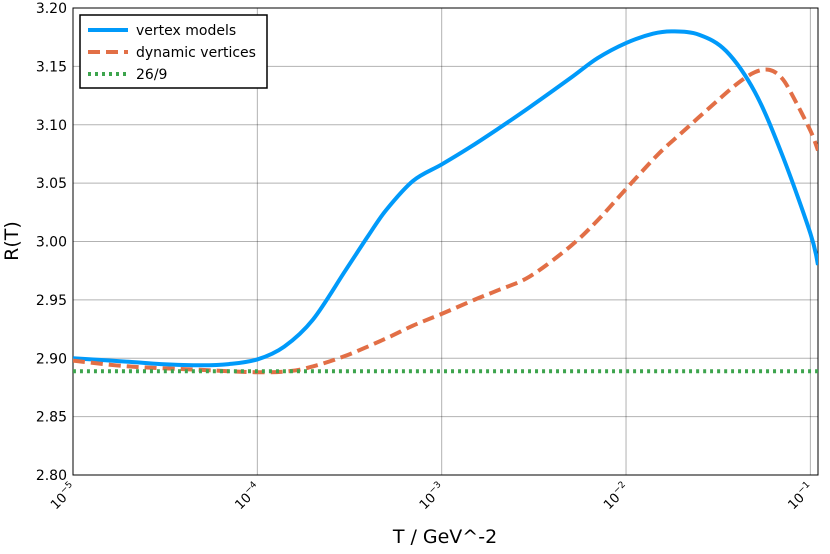 This screenshot has width=830, height=554. I want to click on svg-text: 10−5, so click(63, 496).